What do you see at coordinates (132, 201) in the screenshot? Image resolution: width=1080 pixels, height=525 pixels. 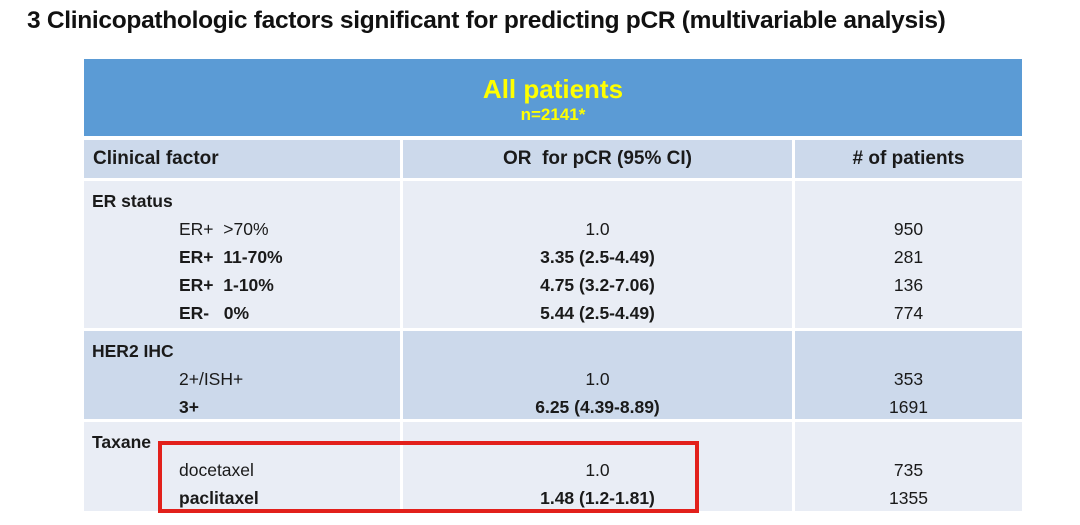 I see `section-label: ER status` at bounding box center [132, 201].